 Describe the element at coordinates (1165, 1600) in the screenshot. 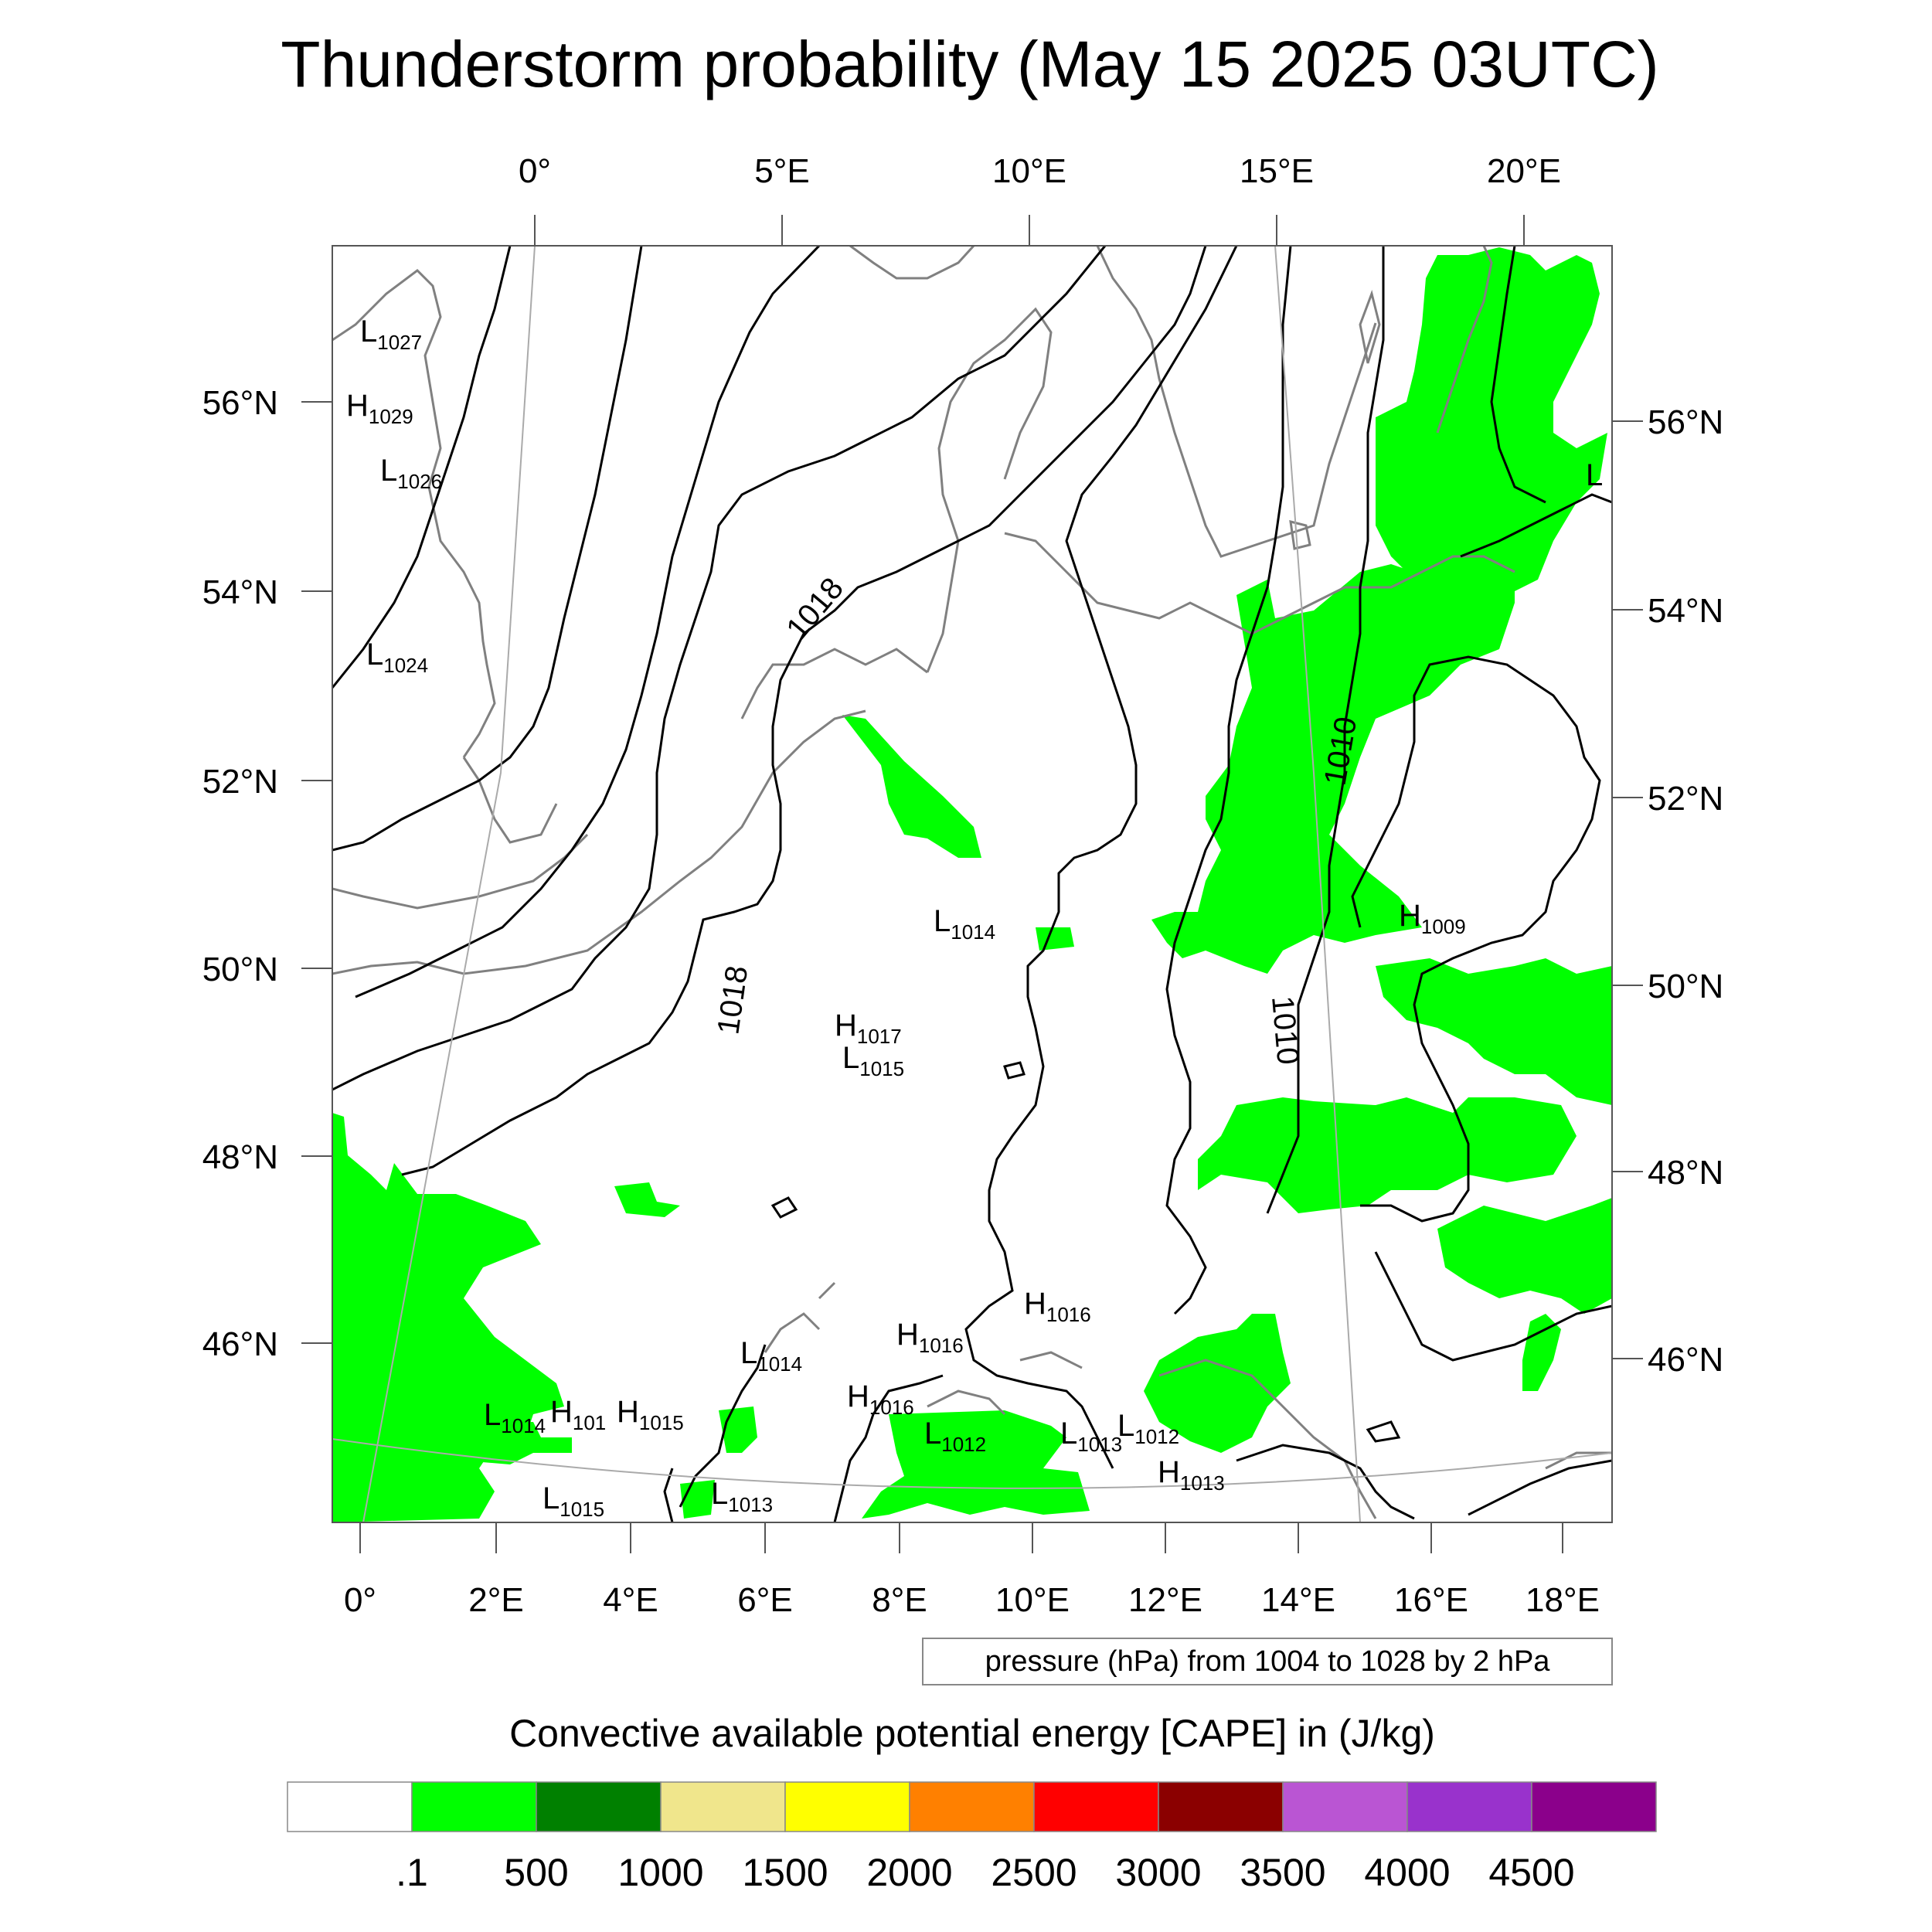

I see `bottom-lon-label: 12°E` at that location.